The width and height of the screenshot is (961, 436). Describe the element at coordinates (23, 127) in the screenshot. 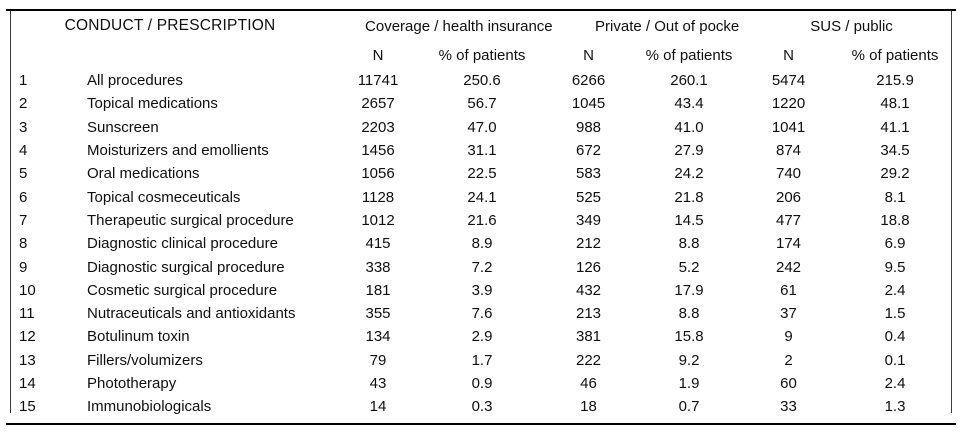

I see `row-number: 3` at that location.